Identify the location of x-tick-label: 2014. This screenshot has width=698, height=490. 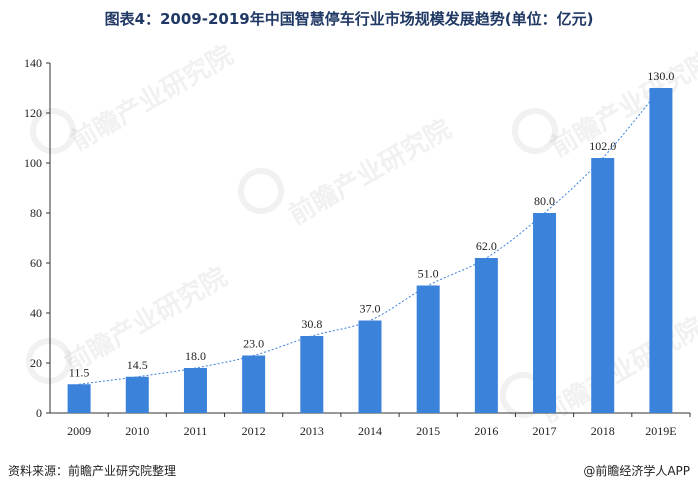
(370, 431).